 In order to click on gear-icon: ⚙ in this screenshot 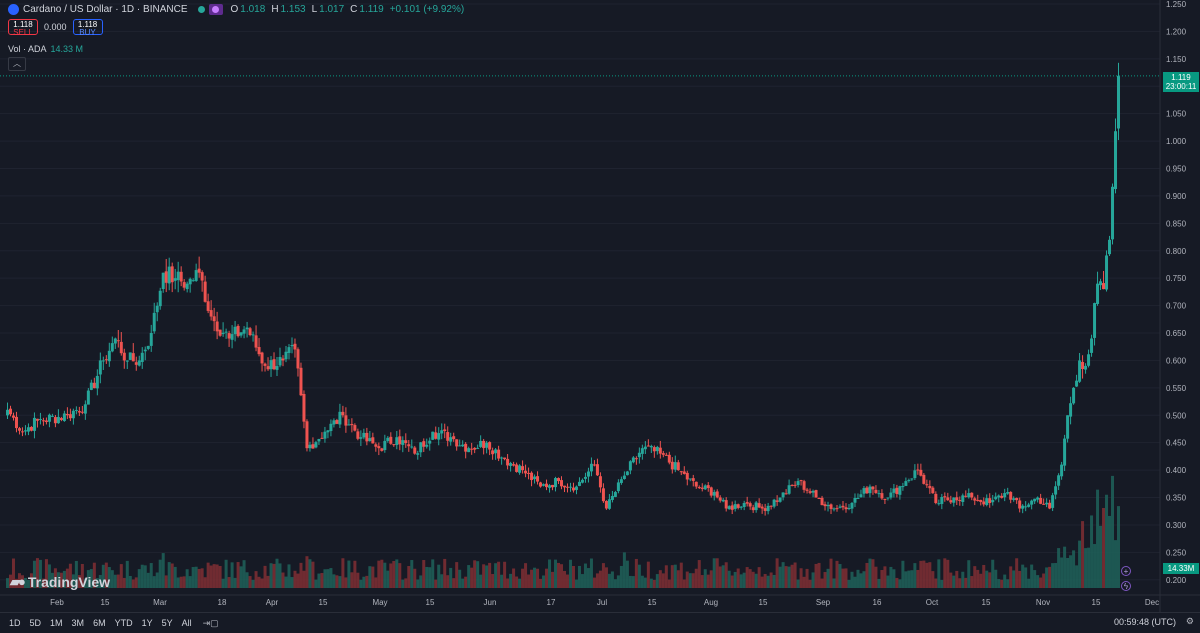, I will do `click(1189, 621)`.